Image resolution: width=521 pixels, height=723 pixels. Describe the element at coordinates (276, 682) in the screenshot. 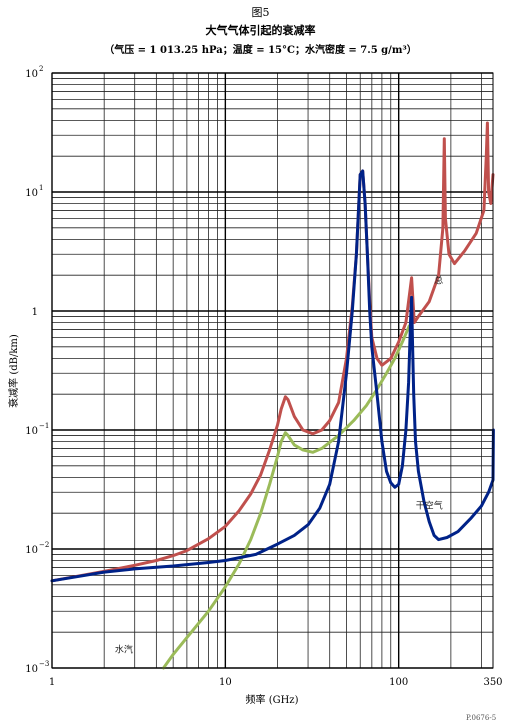

I see `x-tick-labels: 1 10 100 350` at that location.